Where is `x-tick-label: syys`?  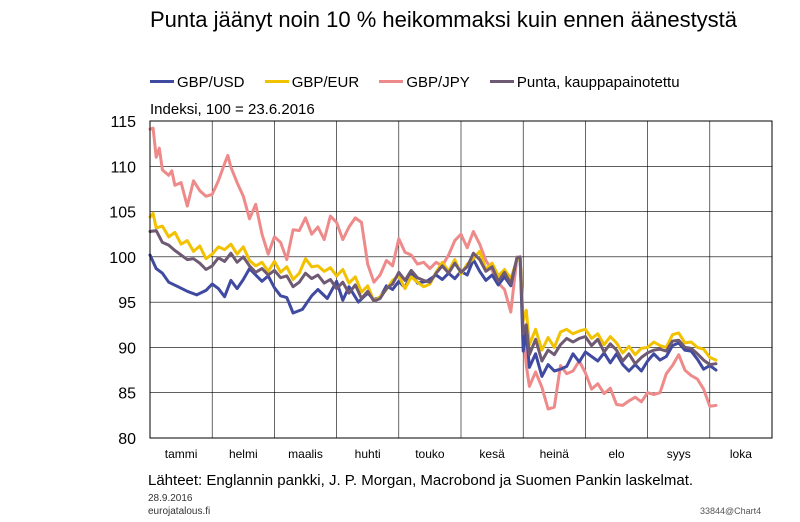 x-tick-label: syys is located at coordinates (679, 454).